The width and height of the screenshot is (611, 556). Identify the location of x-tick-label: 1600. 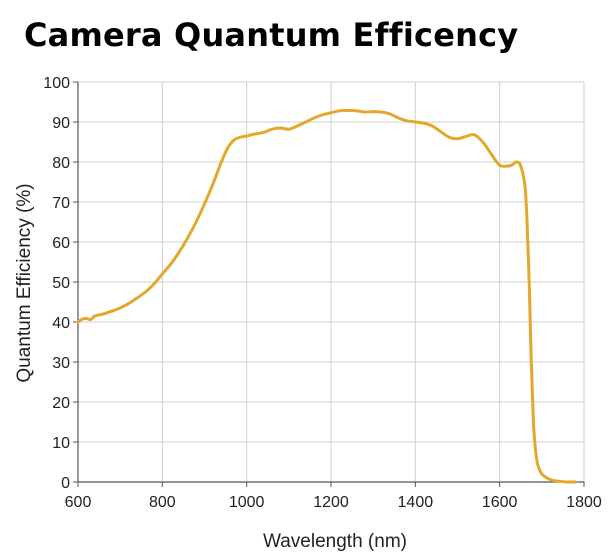
(500, 502).